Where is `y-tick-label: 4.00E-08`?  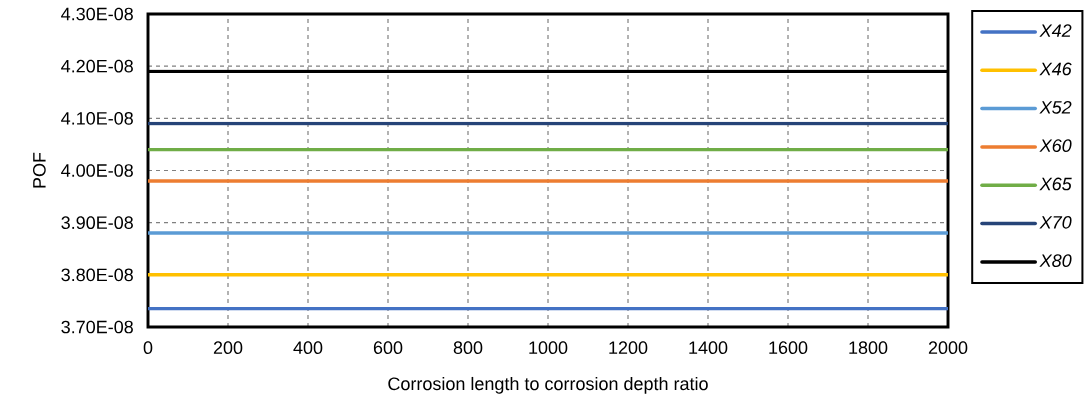
y-tick-label: 4.00E-08 is located at coordinates (97, 170).